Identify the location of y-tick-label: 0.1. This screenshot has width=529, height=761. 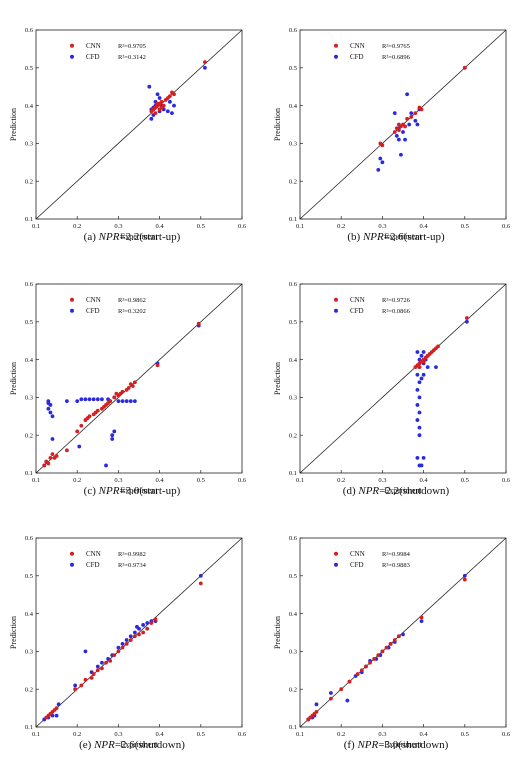
(293, 473).